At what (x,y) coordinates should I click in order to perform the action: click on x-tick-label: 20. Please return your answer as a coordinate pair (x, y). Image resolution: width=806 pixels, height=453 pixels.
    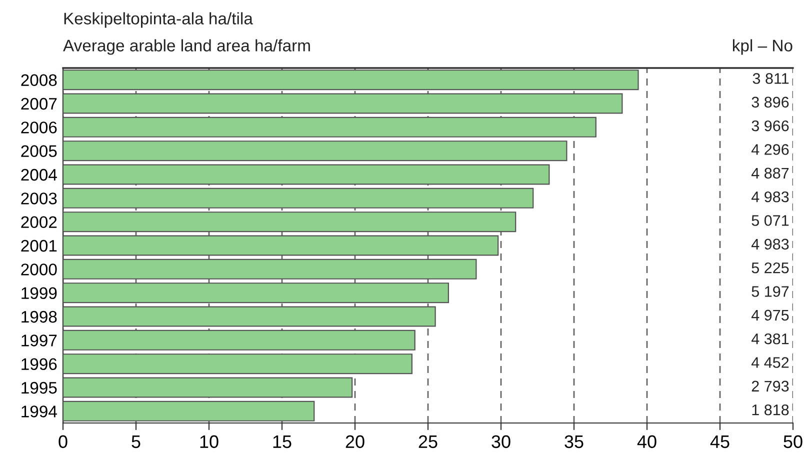
    Looking at the image, I should click on (355, 441).